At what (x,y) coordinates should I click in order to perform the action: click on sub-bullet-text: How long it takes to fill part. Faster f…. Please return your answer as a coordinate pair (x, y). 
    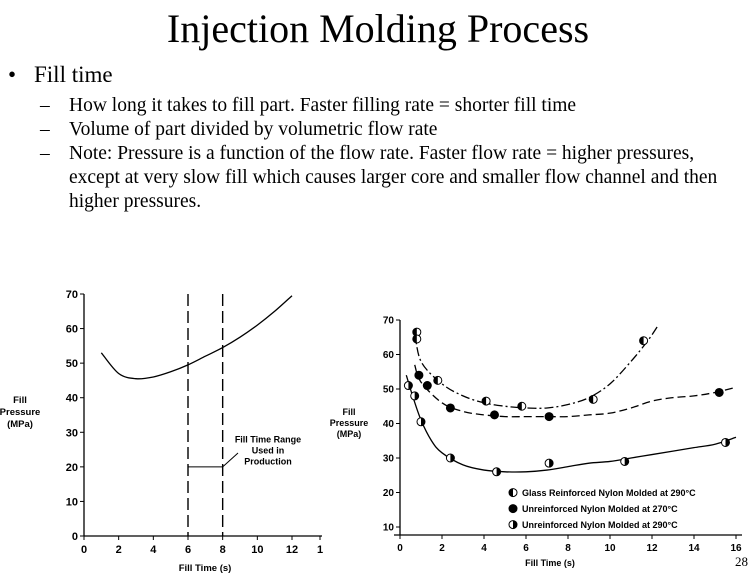
    Looking at the image, I should click on (323, 105).